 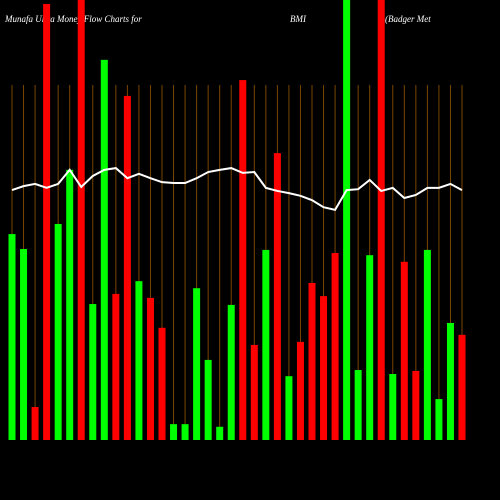 I want to click on chart-title: Munafa Ultra Money Flow Charts for, so click(x=73, y=19).